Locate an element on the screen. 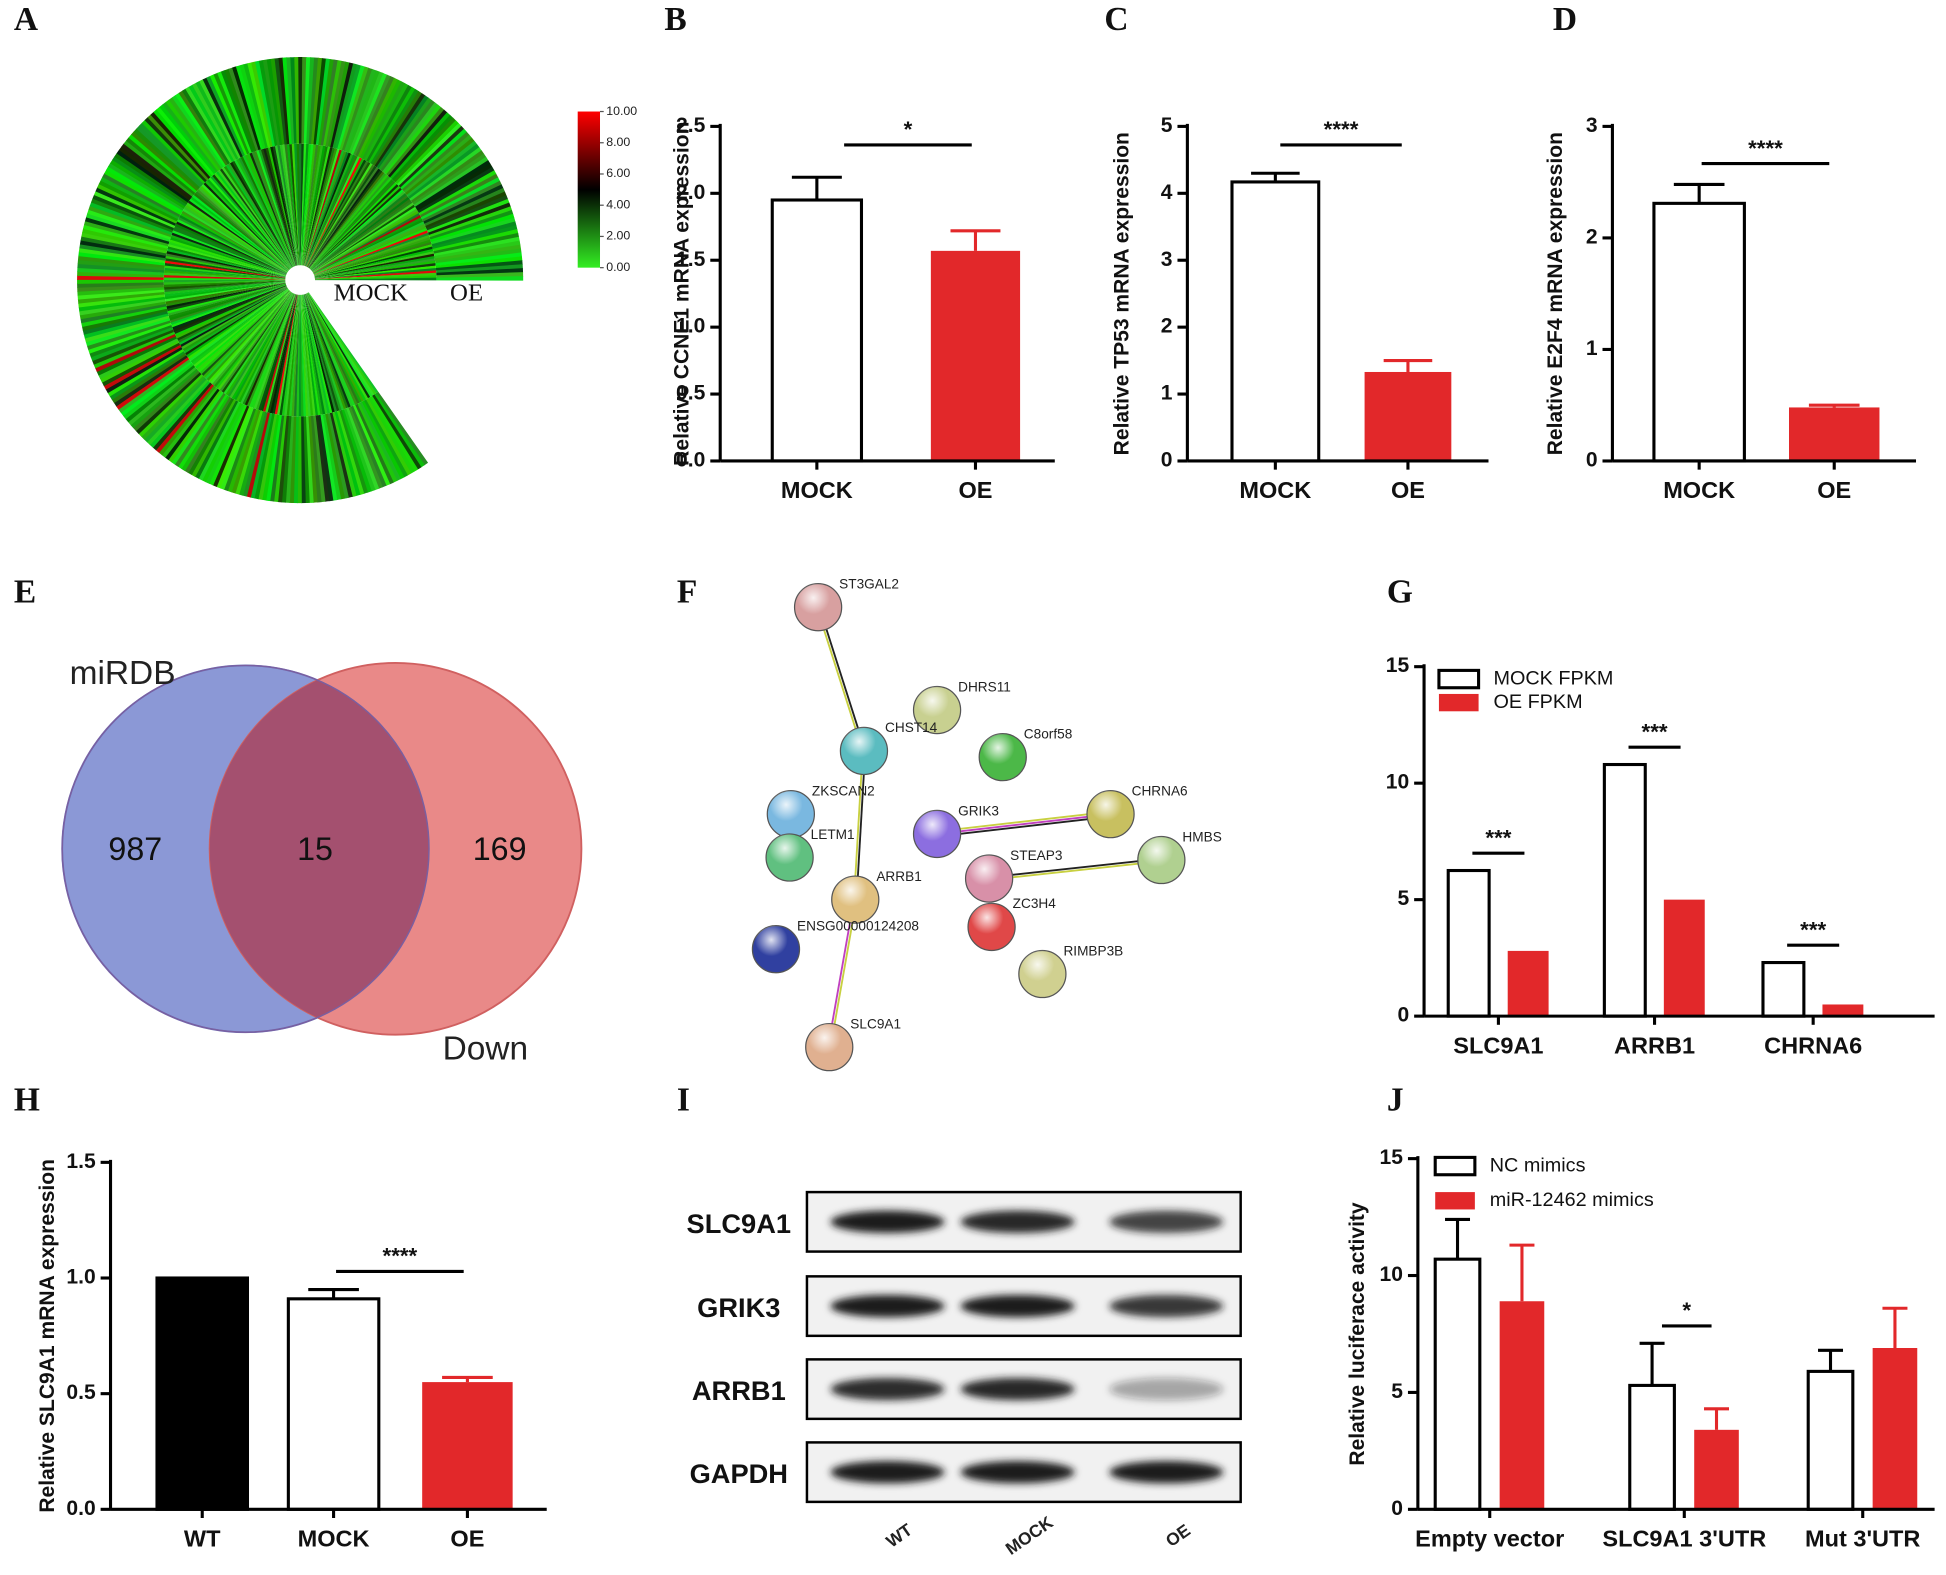 The image size is (1946, 1575). blot-protein-label: GAPDH is located at coordinates (739, 1473).